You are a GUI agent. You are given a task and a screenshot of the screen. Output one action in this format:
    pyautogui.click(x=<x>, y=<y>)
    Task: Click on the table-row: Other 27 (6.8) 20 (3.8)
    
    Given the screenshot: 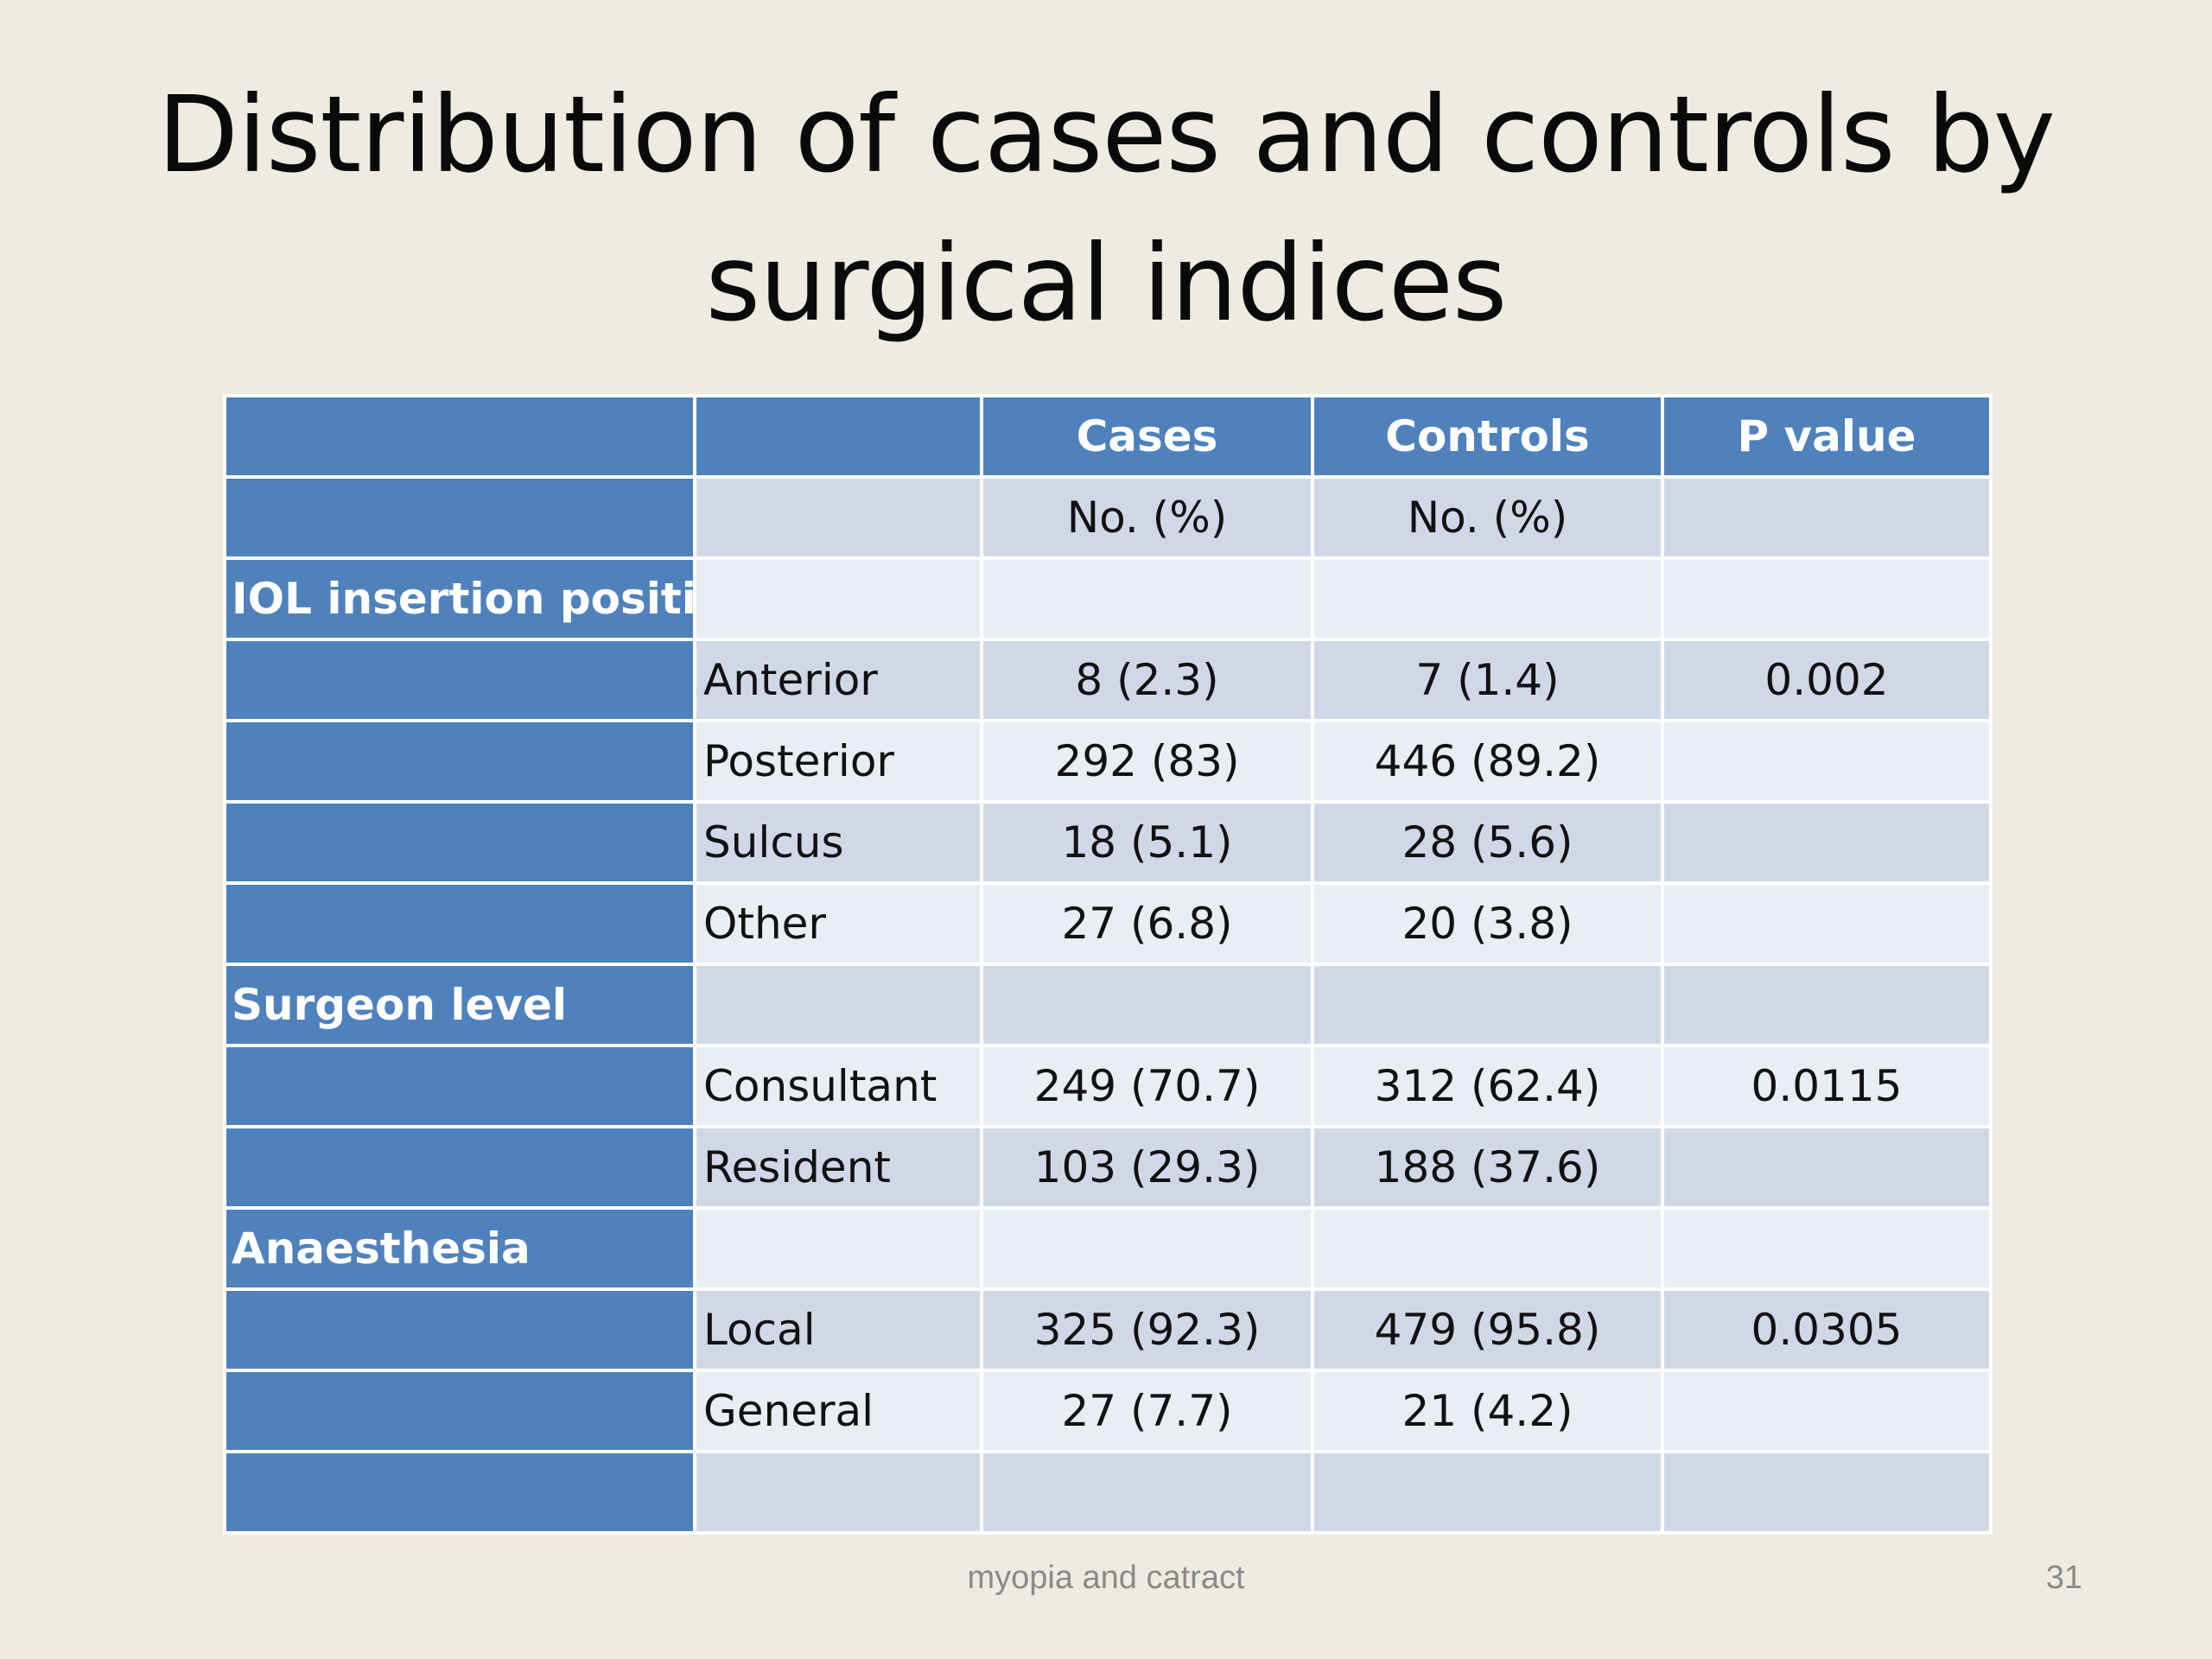 What is the action you would take?
    pyautogui.click(x=1108, y=923)
    